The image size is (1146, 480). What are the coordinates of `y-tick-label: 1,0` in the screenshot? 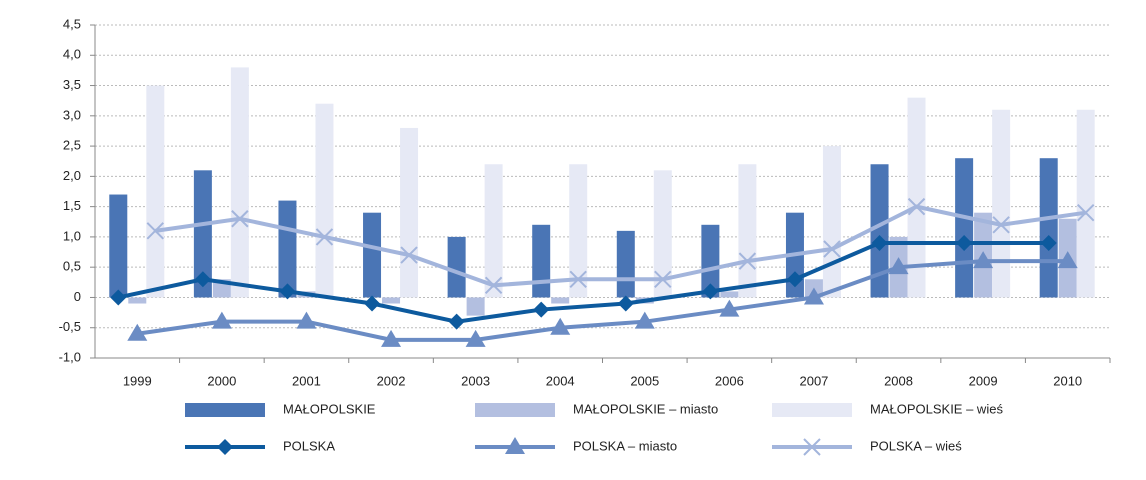 It's located at (72, 235).